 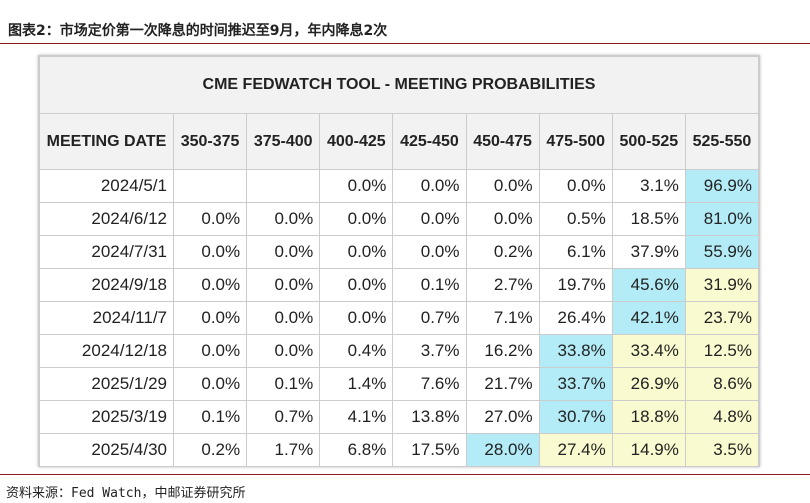 I want to click on probability-cell: 8.6%, so click(x=722, y=384).